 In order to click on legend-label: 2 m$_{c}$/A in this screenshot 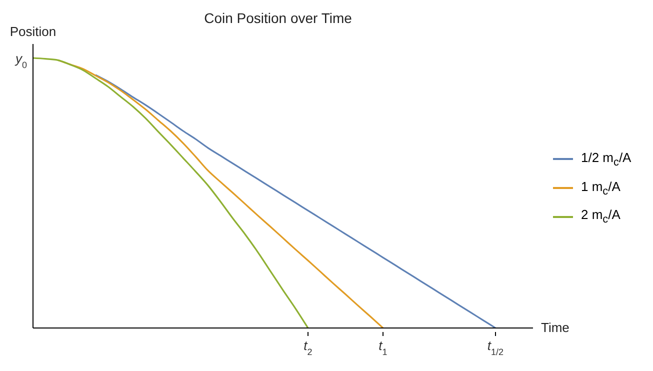, I will do `click(600, 216)`.